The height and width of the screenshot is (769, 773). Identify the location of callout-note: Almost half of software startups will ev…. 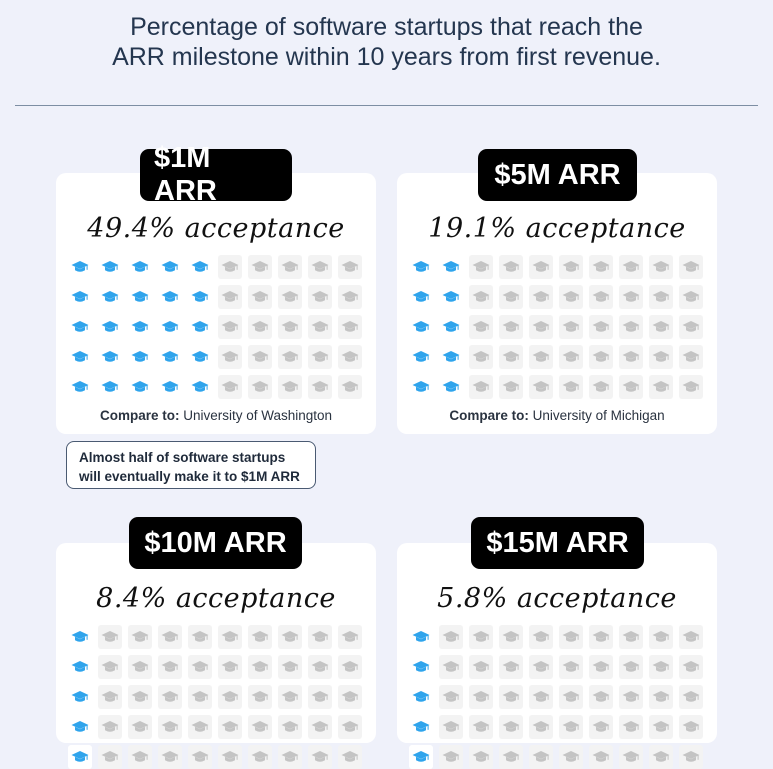
(191, 465).